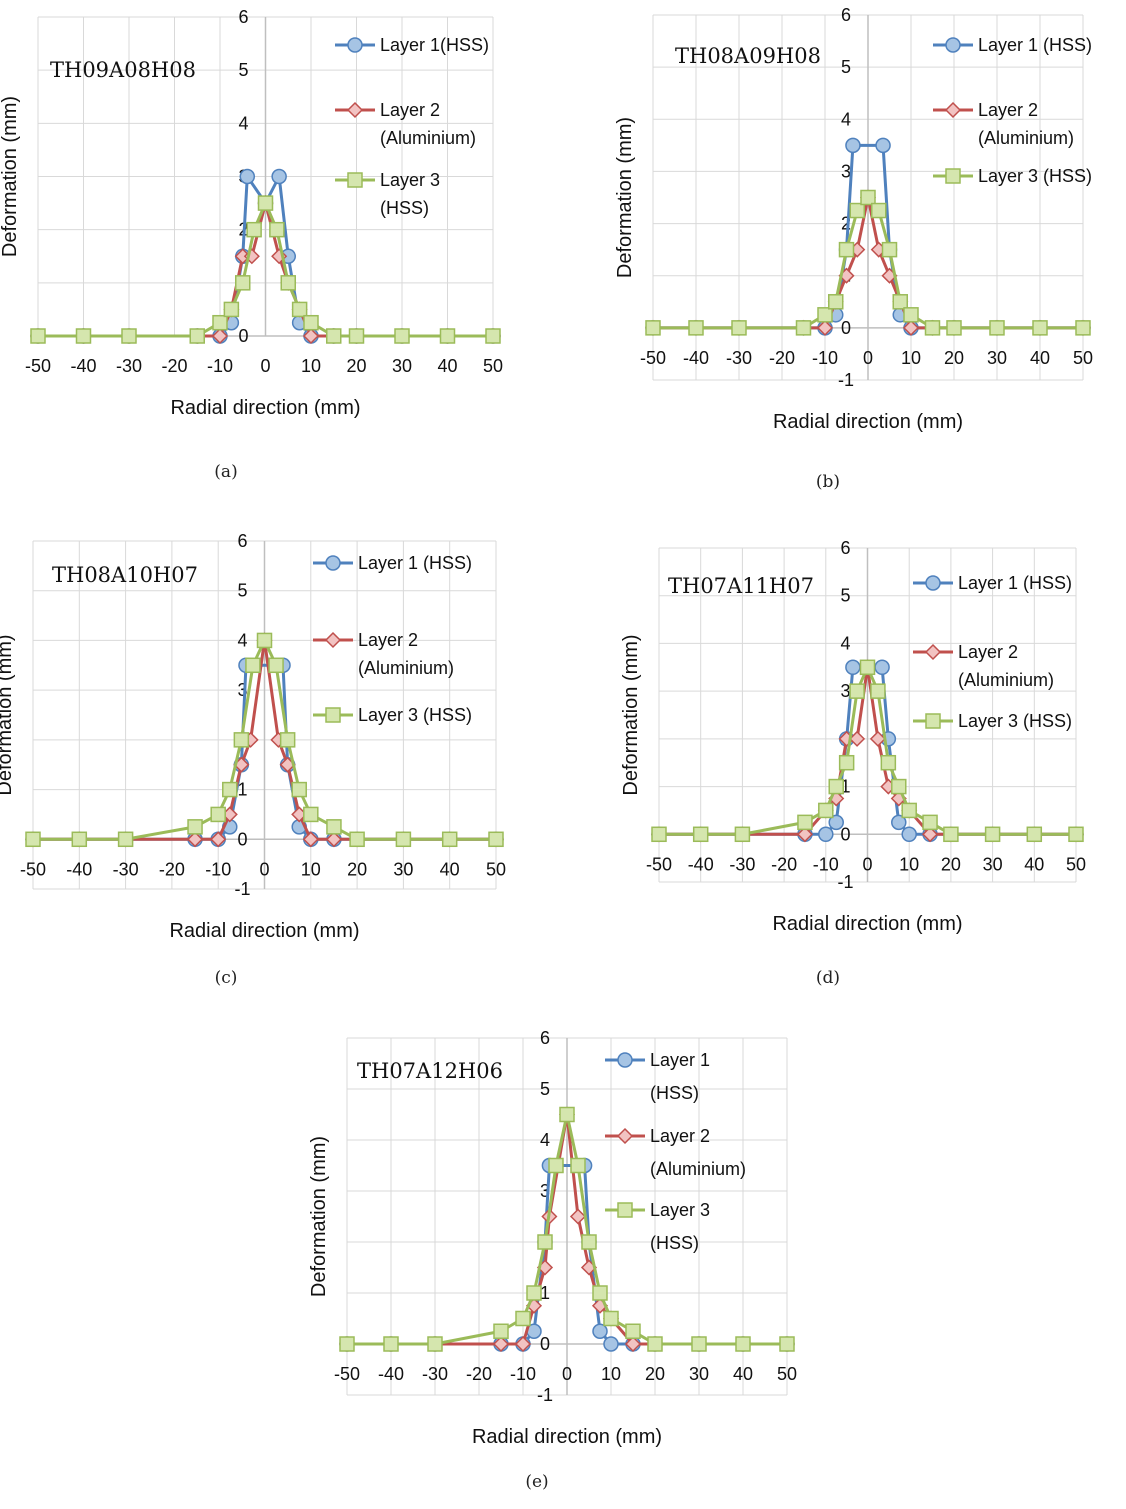 The image size is (1126, 1509). What do you see at coordinates (125, 575) in the screenshot?
I see `specimen-label: TH08A10H07` at bounding box center [125, 575].